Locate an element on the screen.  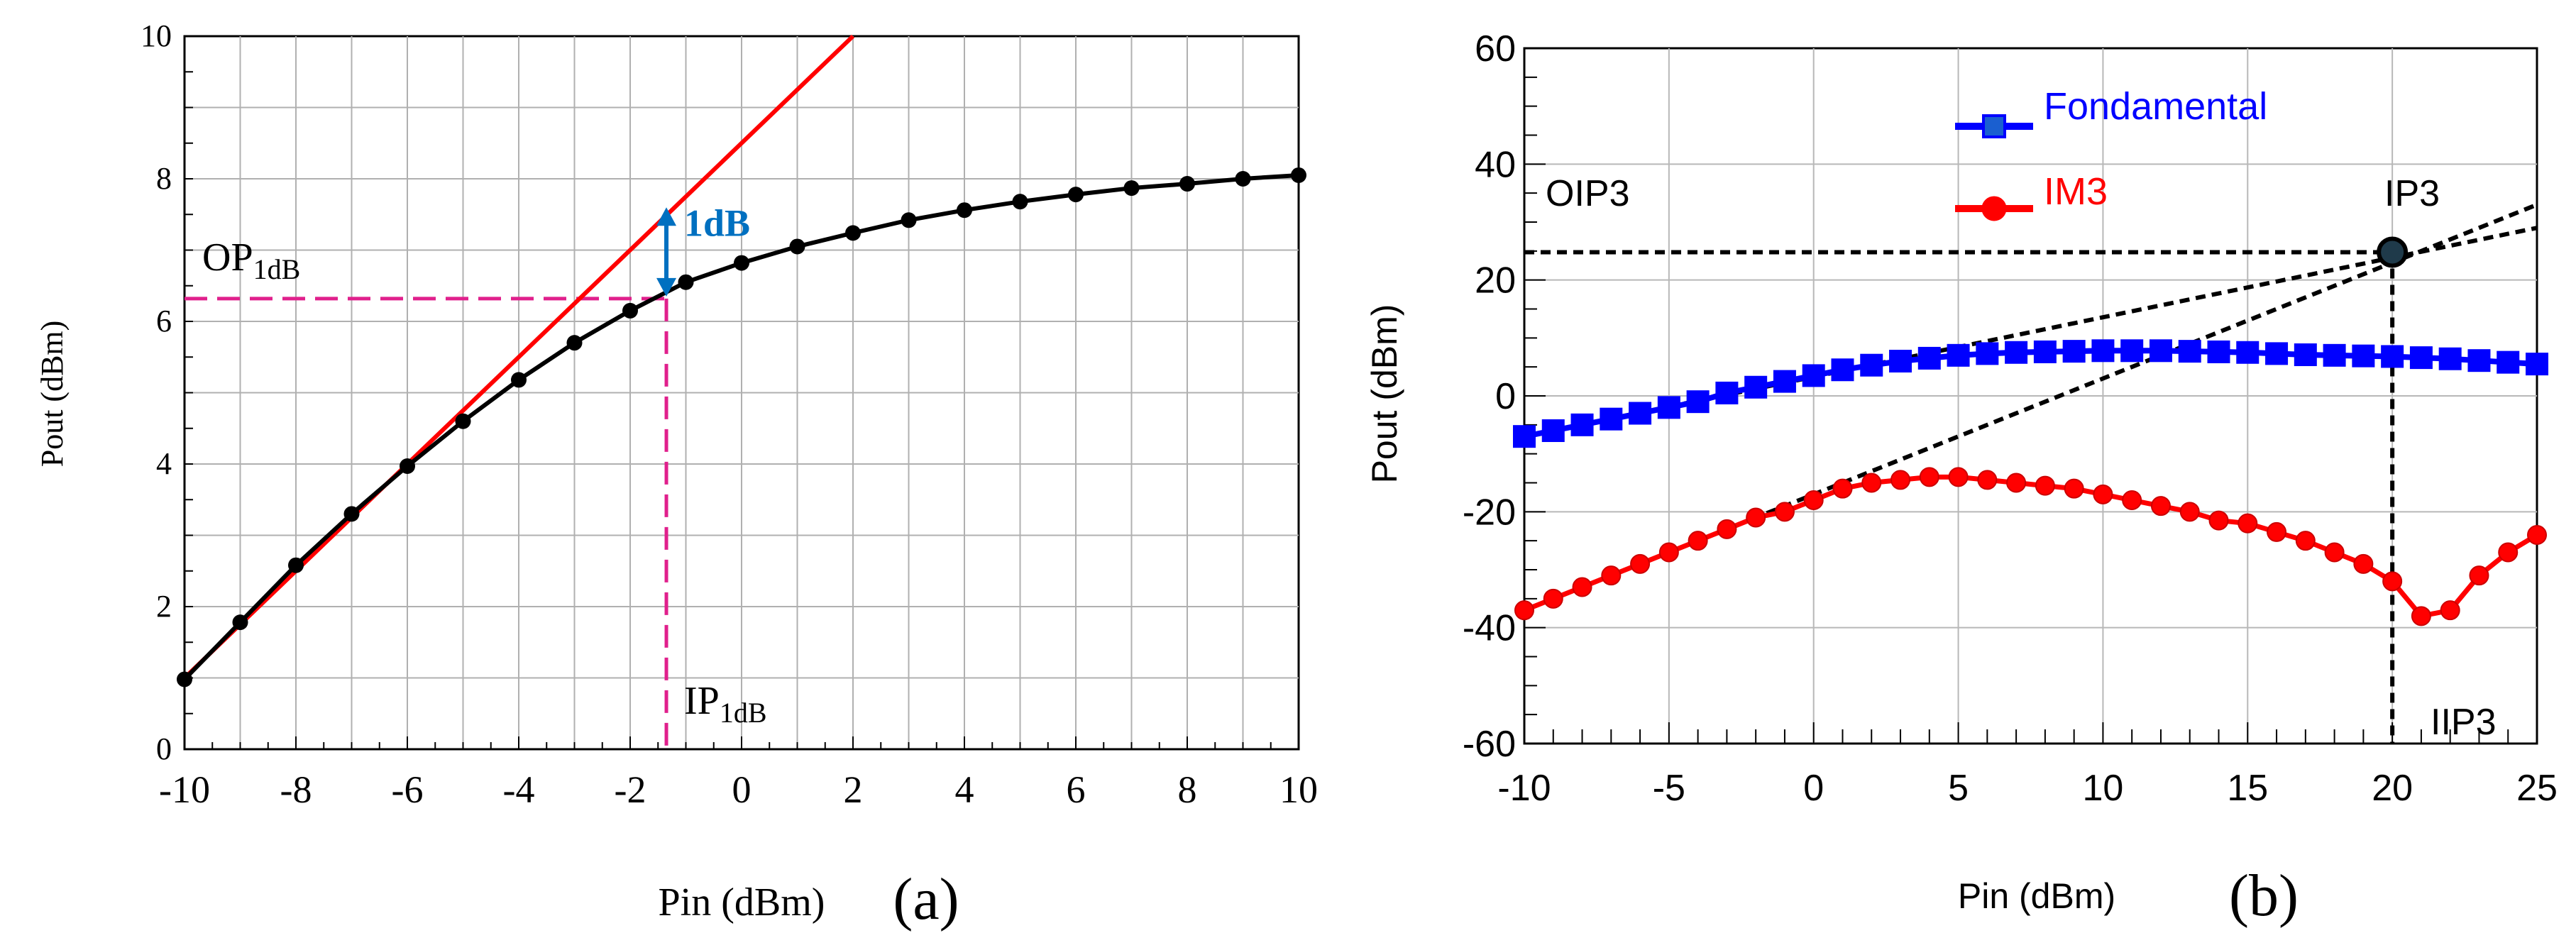
y-tick-label: 2 is located at coordinates (164, 606).